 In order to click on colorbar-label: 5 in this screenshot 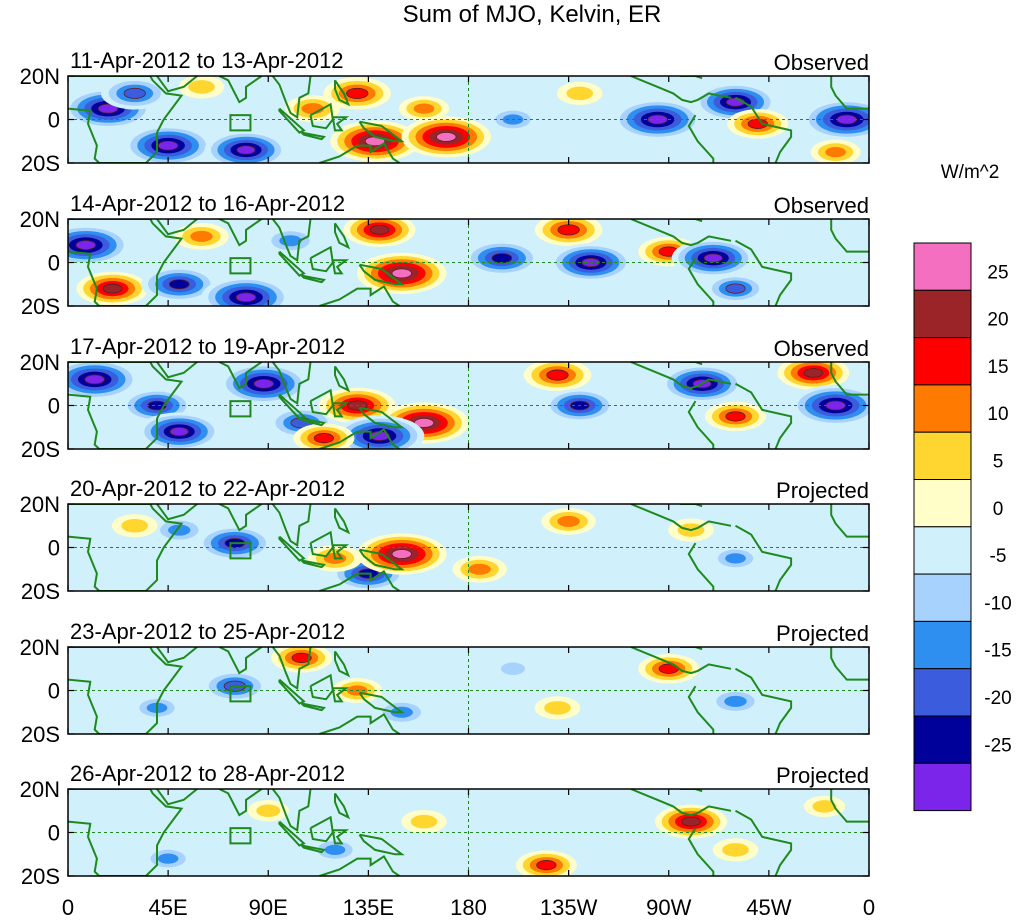, I will do `click(998, 462)`.